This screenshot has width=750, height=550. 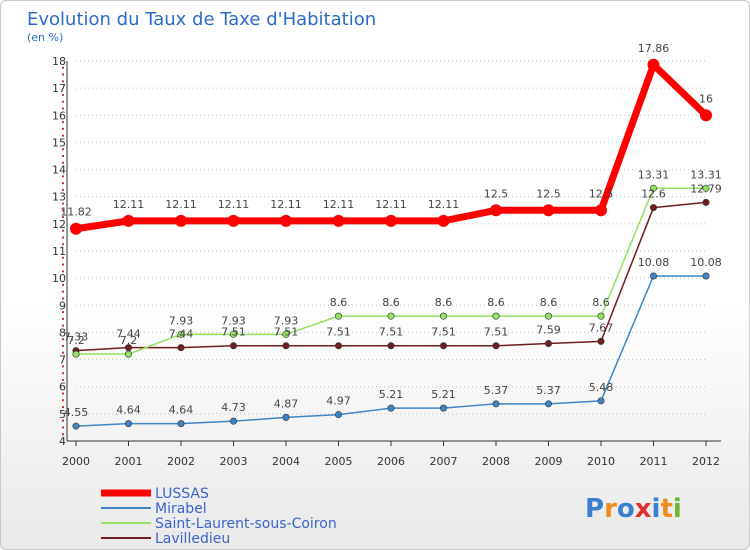 What do you see at coordinates (339, 461) in the screenshot?
I see `x-tick-label: 2005` at bounding box center [339, 461].